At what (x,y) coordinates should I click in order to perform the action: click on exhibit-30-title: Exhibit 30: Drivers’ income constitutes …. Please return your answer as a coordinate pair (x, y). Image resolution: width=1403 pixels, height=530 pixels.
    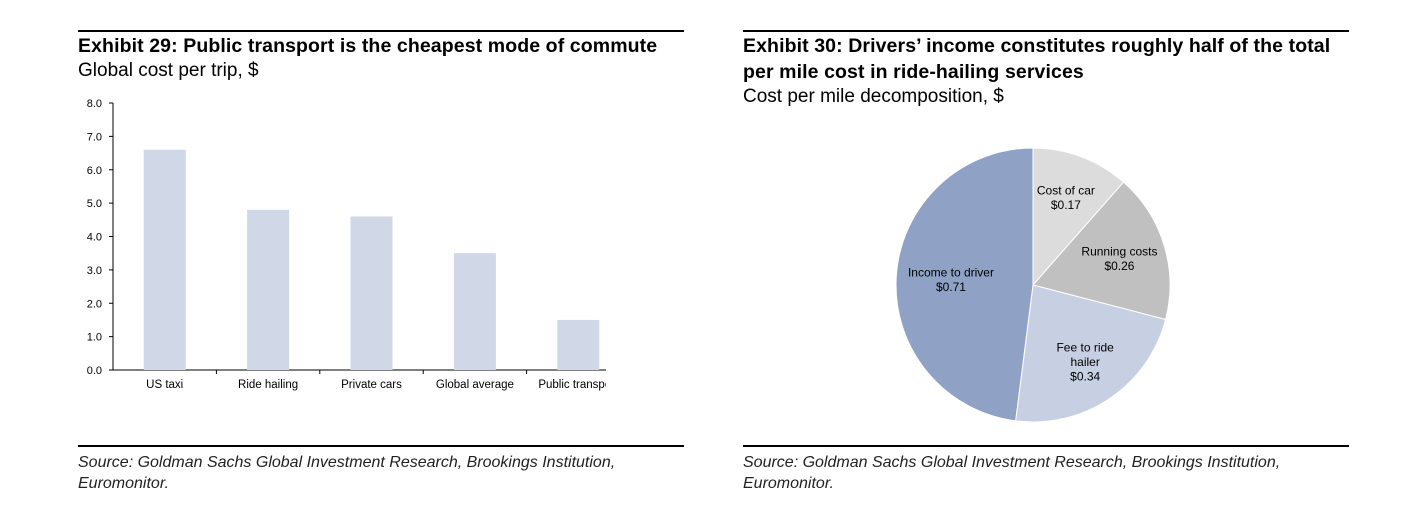
    Looking at the image, I should click on (1037, 59).